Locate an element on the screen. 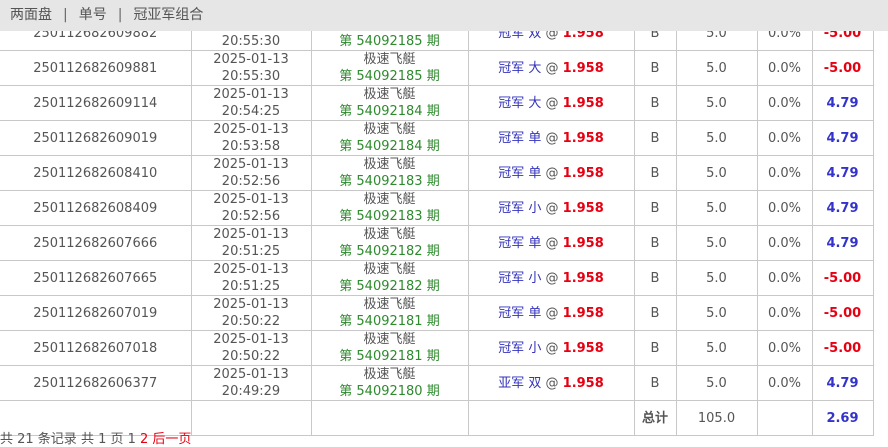 The width and height of the screenshot is (888, 447). bet-content: 冠军 小 @ 1.958 is located at coordinates (551, 348).